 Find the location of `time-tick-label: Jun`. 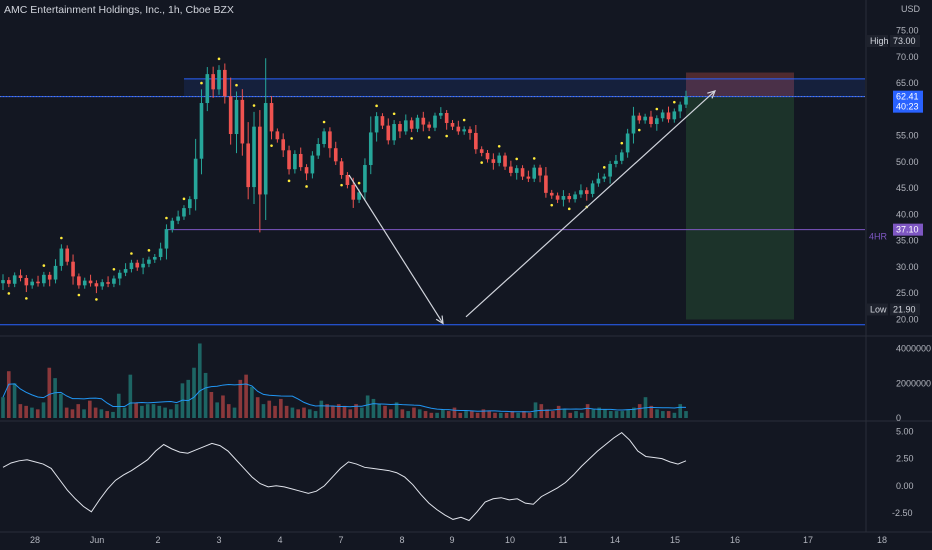

time-tick-label: Jun is located at coordinates (97, 540).